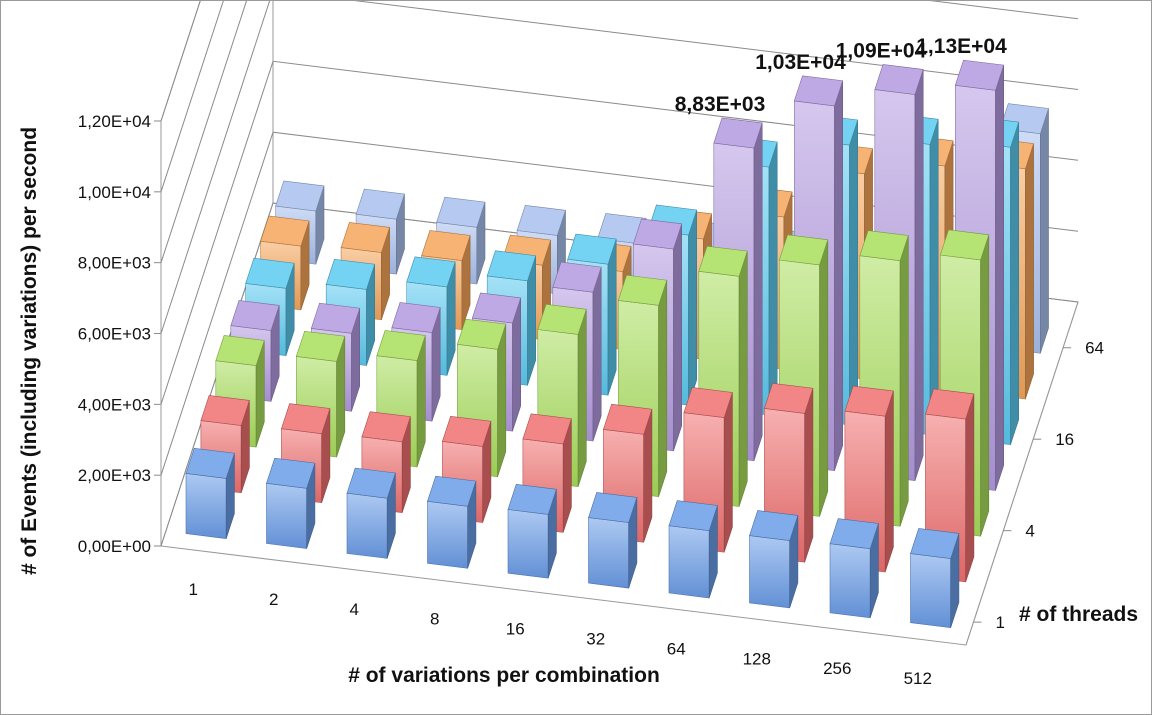 This screenshot has width=1152, height=715. What do you see at coordinates (114, 121) in the screenshot?
I see `y-tick-label: 1,20E+04` at bounding box center [114, 121].